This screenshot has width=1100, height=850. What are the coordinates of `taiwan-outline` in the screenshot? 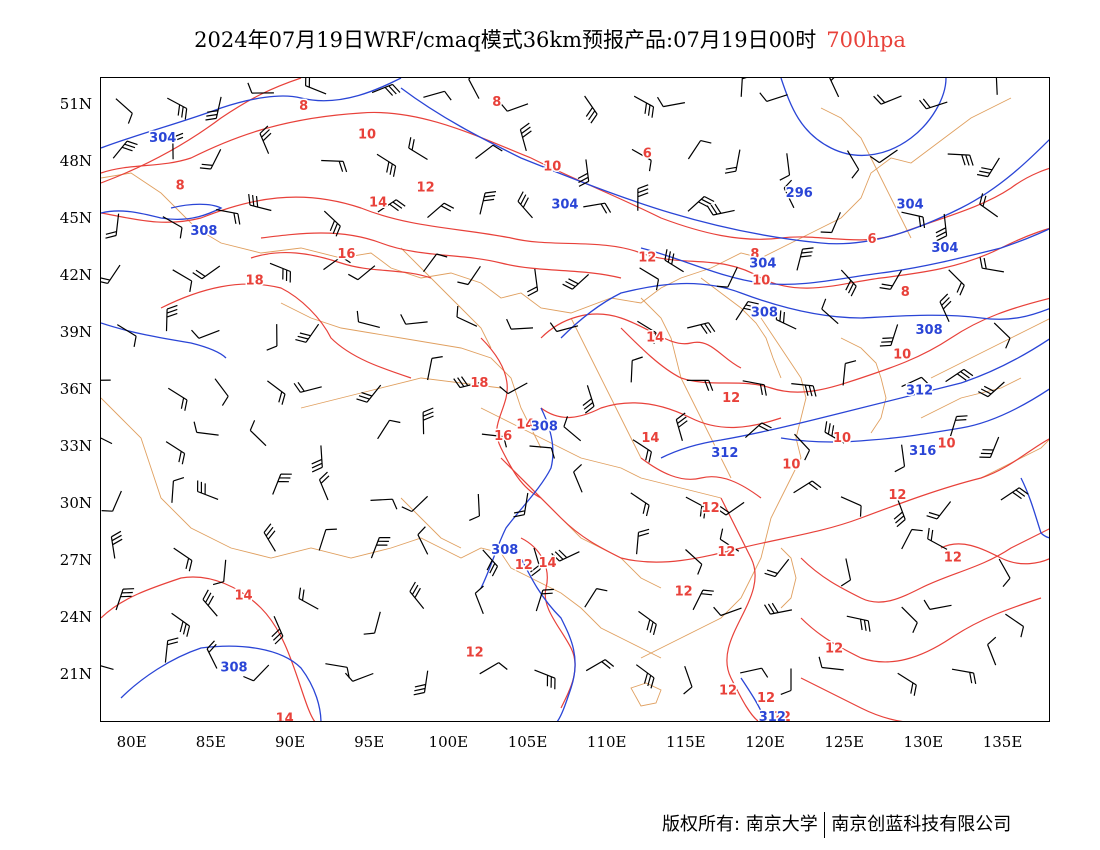 It's located at (788, 578).